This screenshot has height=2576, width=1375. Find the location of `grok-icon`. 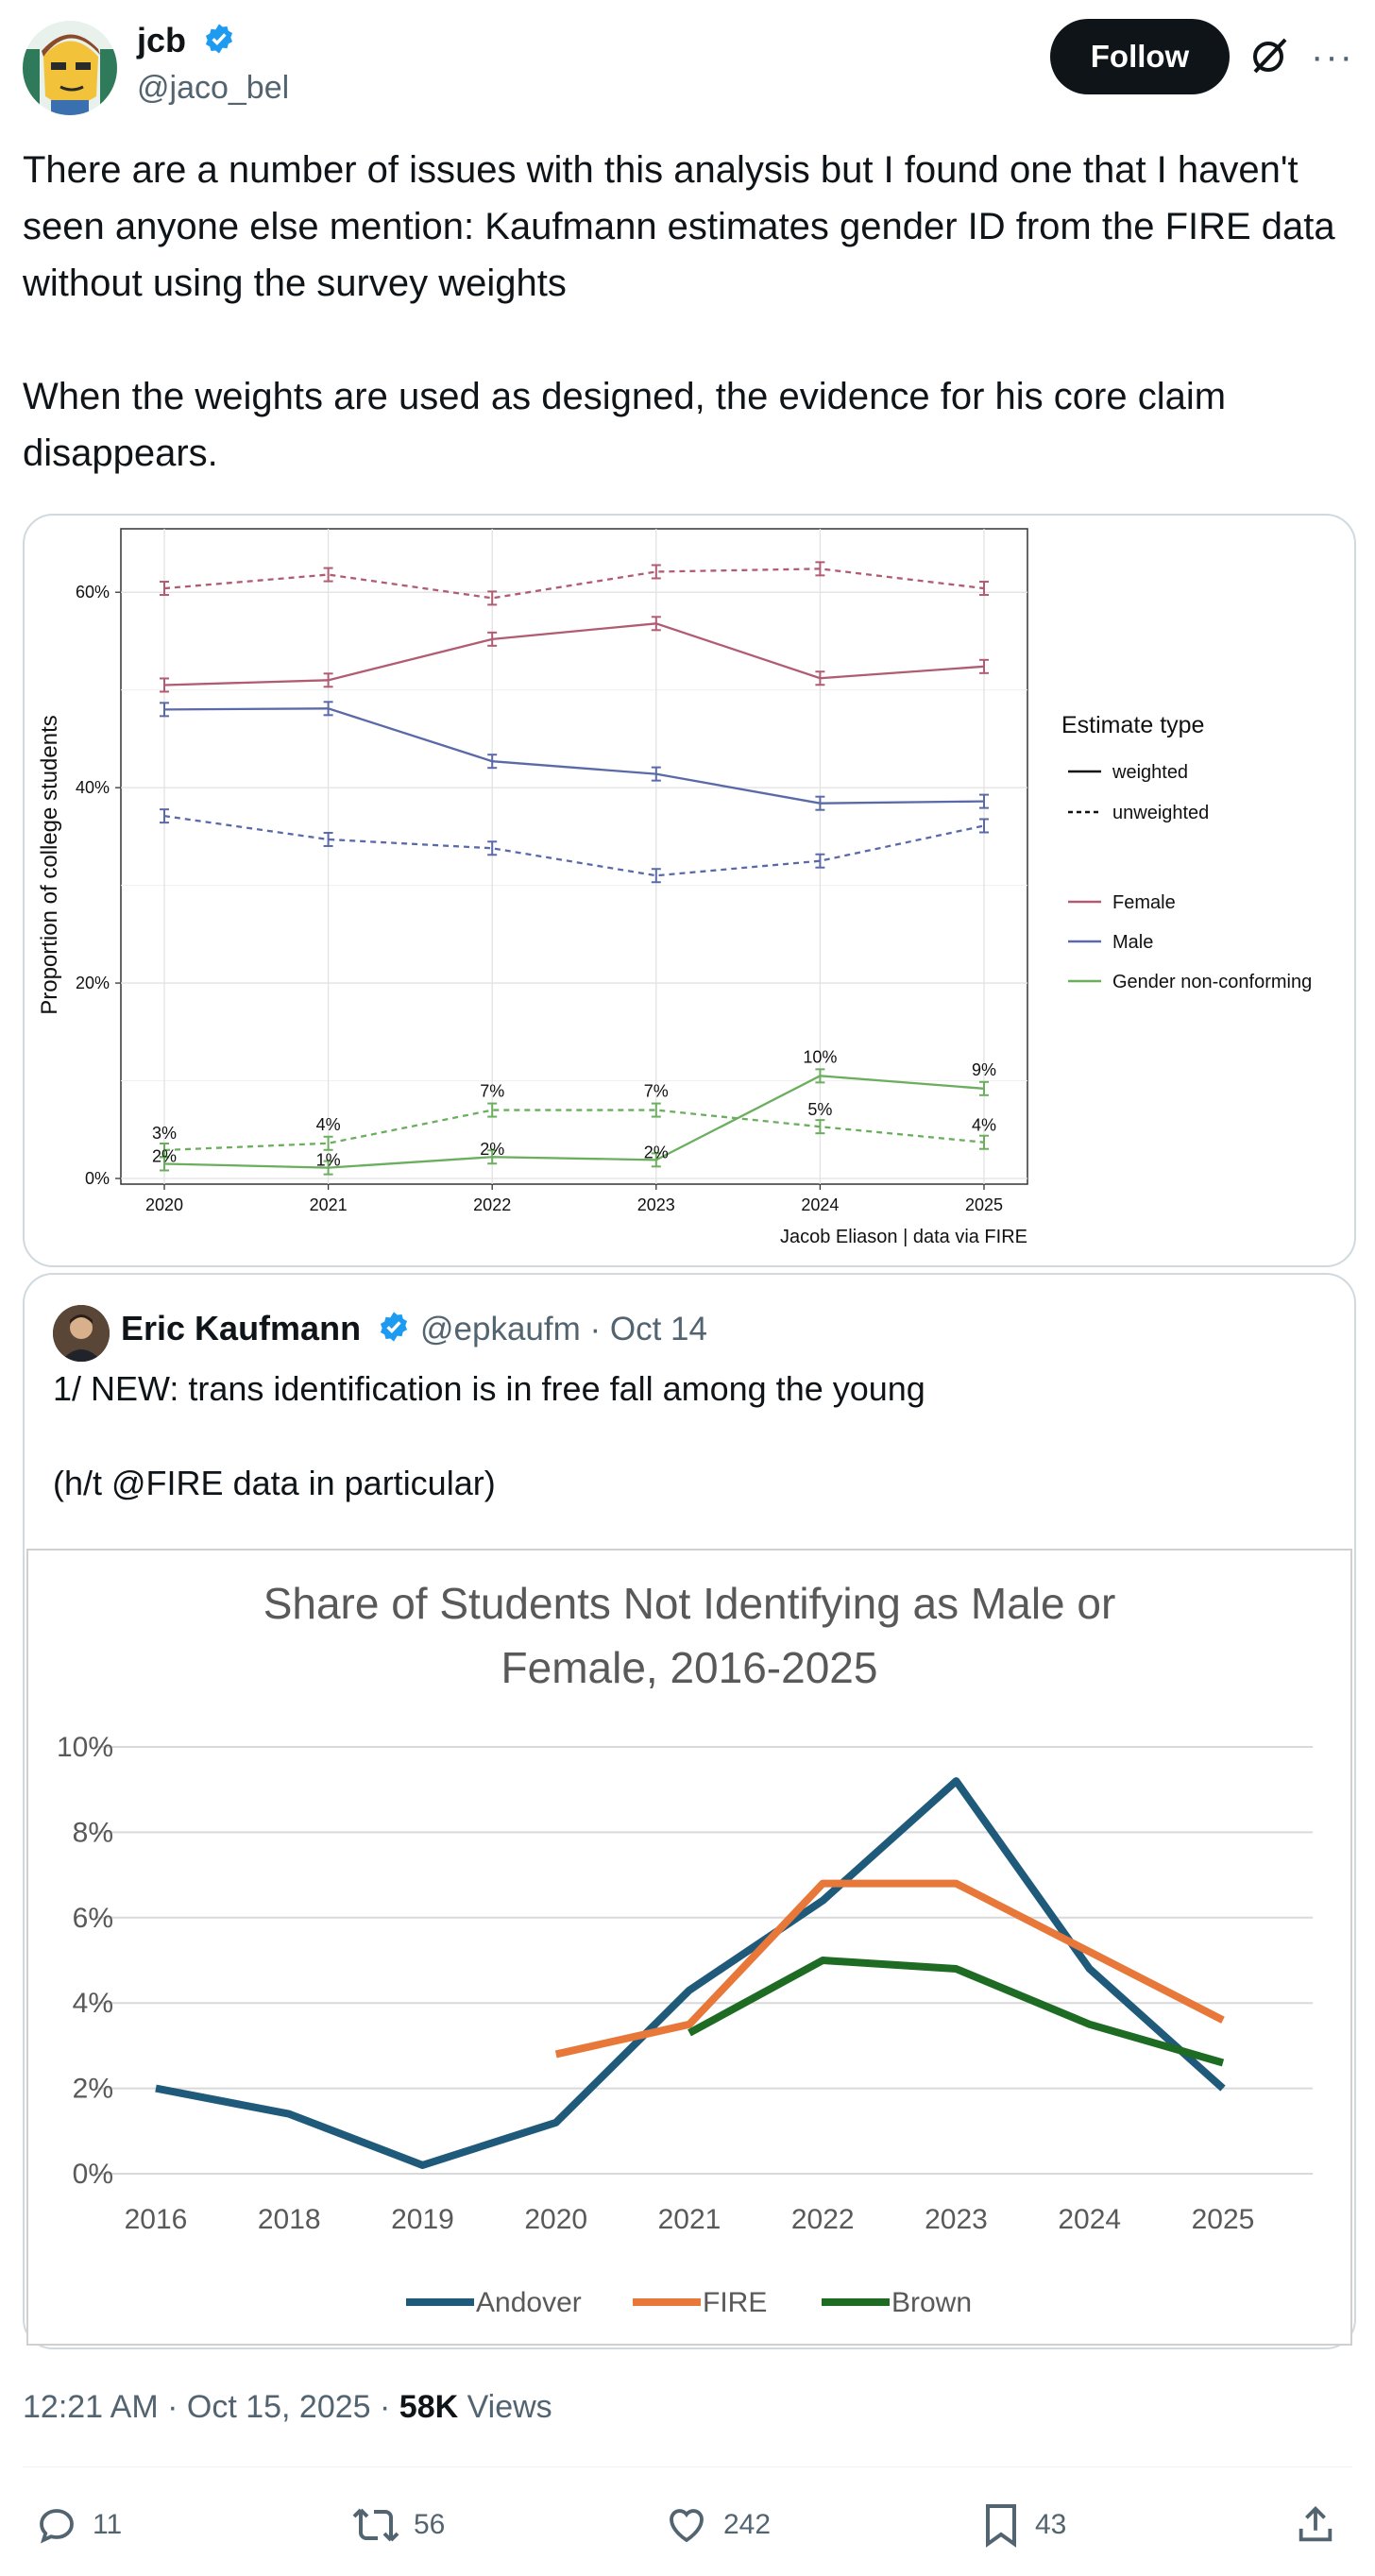

grok-icon is located at coordinates (1270, 57).